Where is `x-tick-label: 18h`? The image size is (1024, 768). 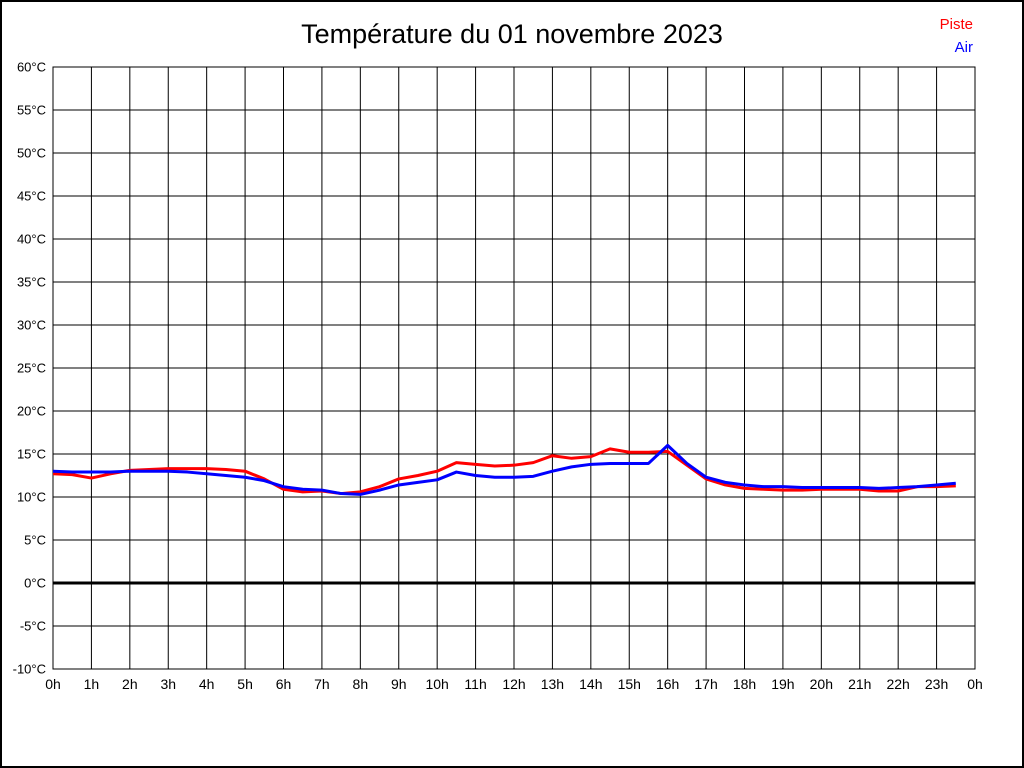 x-tick-label: 18h is located at coordinates (744, 684).